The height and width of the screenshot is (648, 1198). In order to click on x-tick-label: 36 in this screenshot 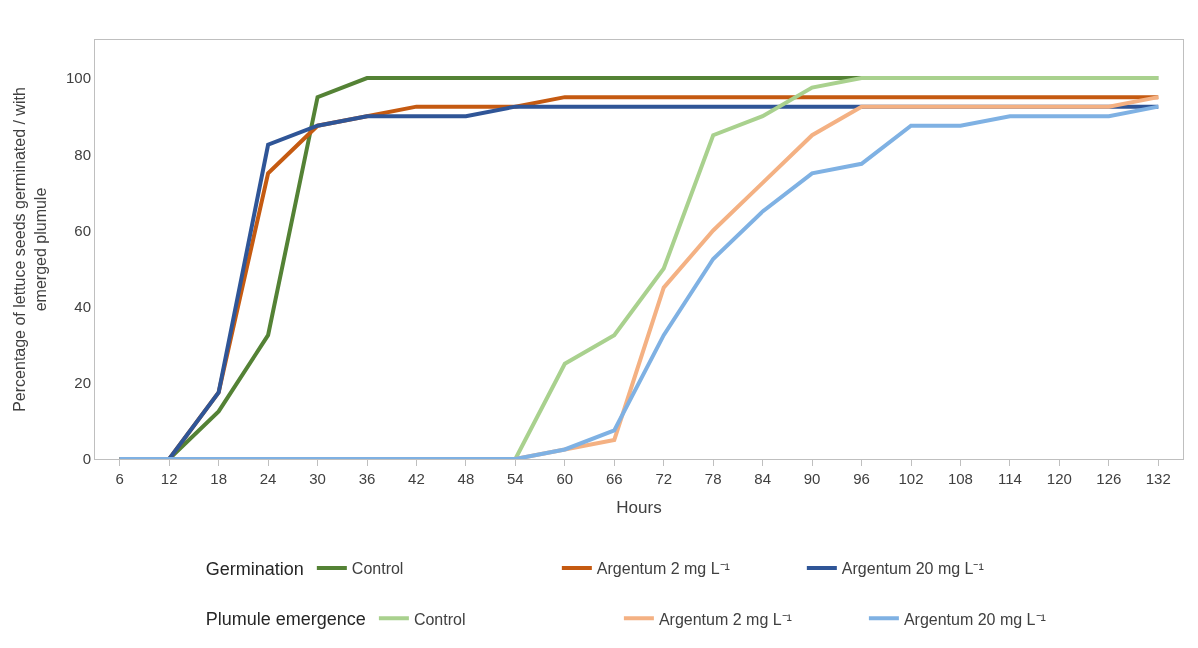, I will do `click(367, 478)`.